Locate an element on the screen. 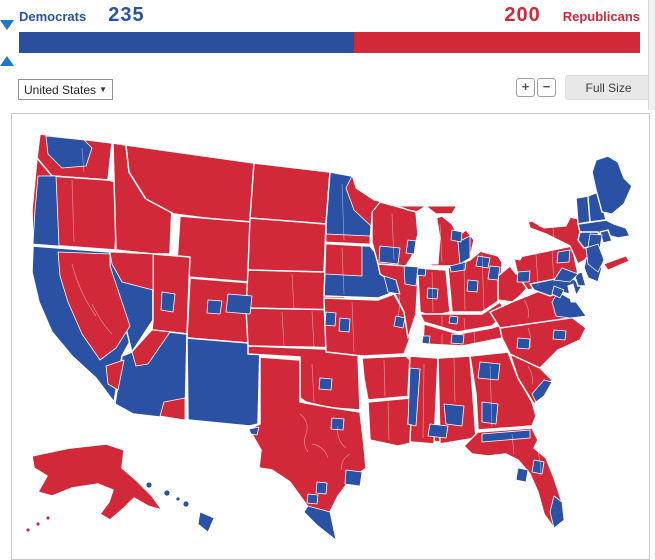 Image resolution: width=655 pixels, height=560 pixels. district-patch-or-coast is located at coordinates (46, 211).